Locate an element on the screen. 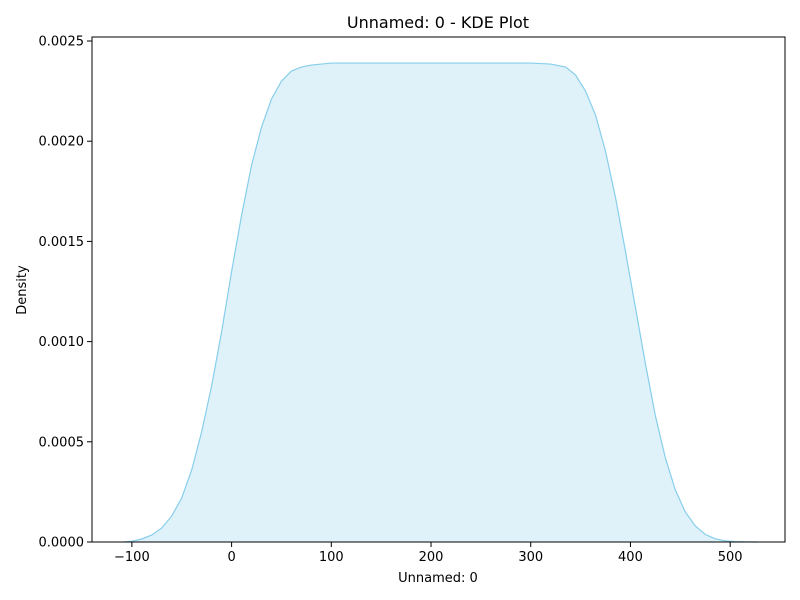 The width and height of the screenshot is (800, 600). x-tick-label: 0 is located at coordinates (231, 557).